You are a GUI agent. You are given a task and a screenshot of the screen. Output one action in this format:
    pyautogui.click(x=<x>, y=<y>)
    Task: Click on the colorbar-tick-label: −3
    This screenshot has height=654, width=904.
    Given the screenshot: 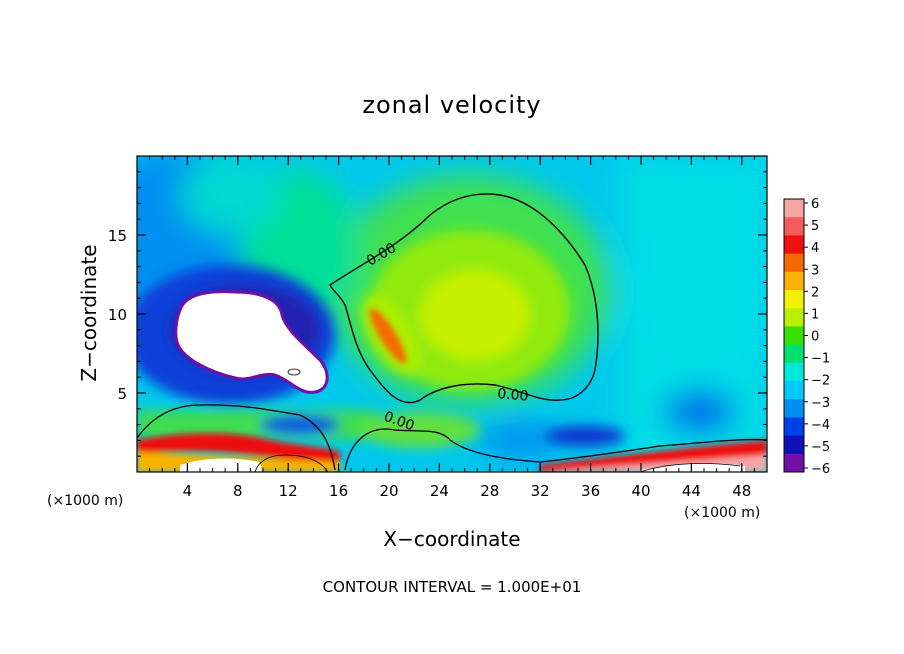 What is the action you would take?
    pyautogui.click(x=820, y=403)
    